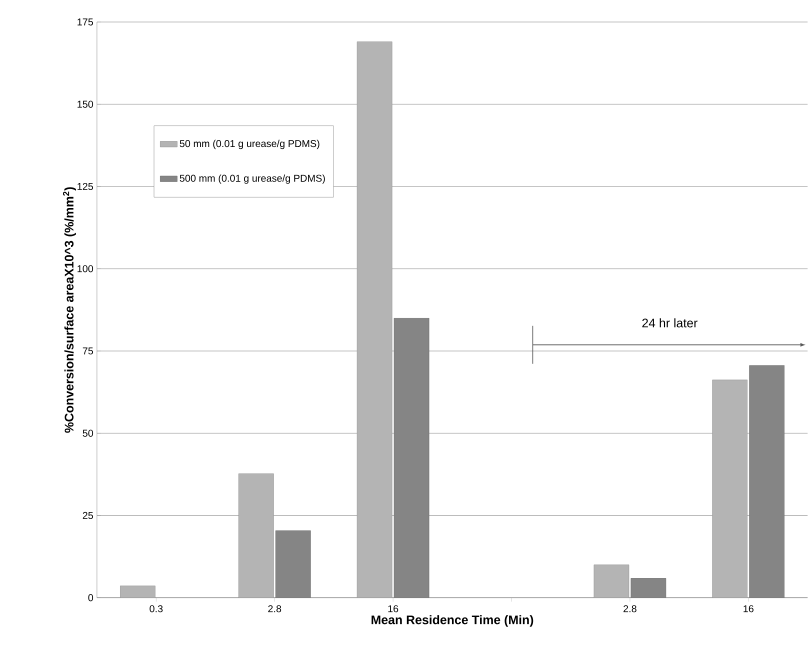 The image size is (808, 664). Describe the element at coordinates (91, 598) in the screenshot. I see `y-tick-label: 0` at that location.